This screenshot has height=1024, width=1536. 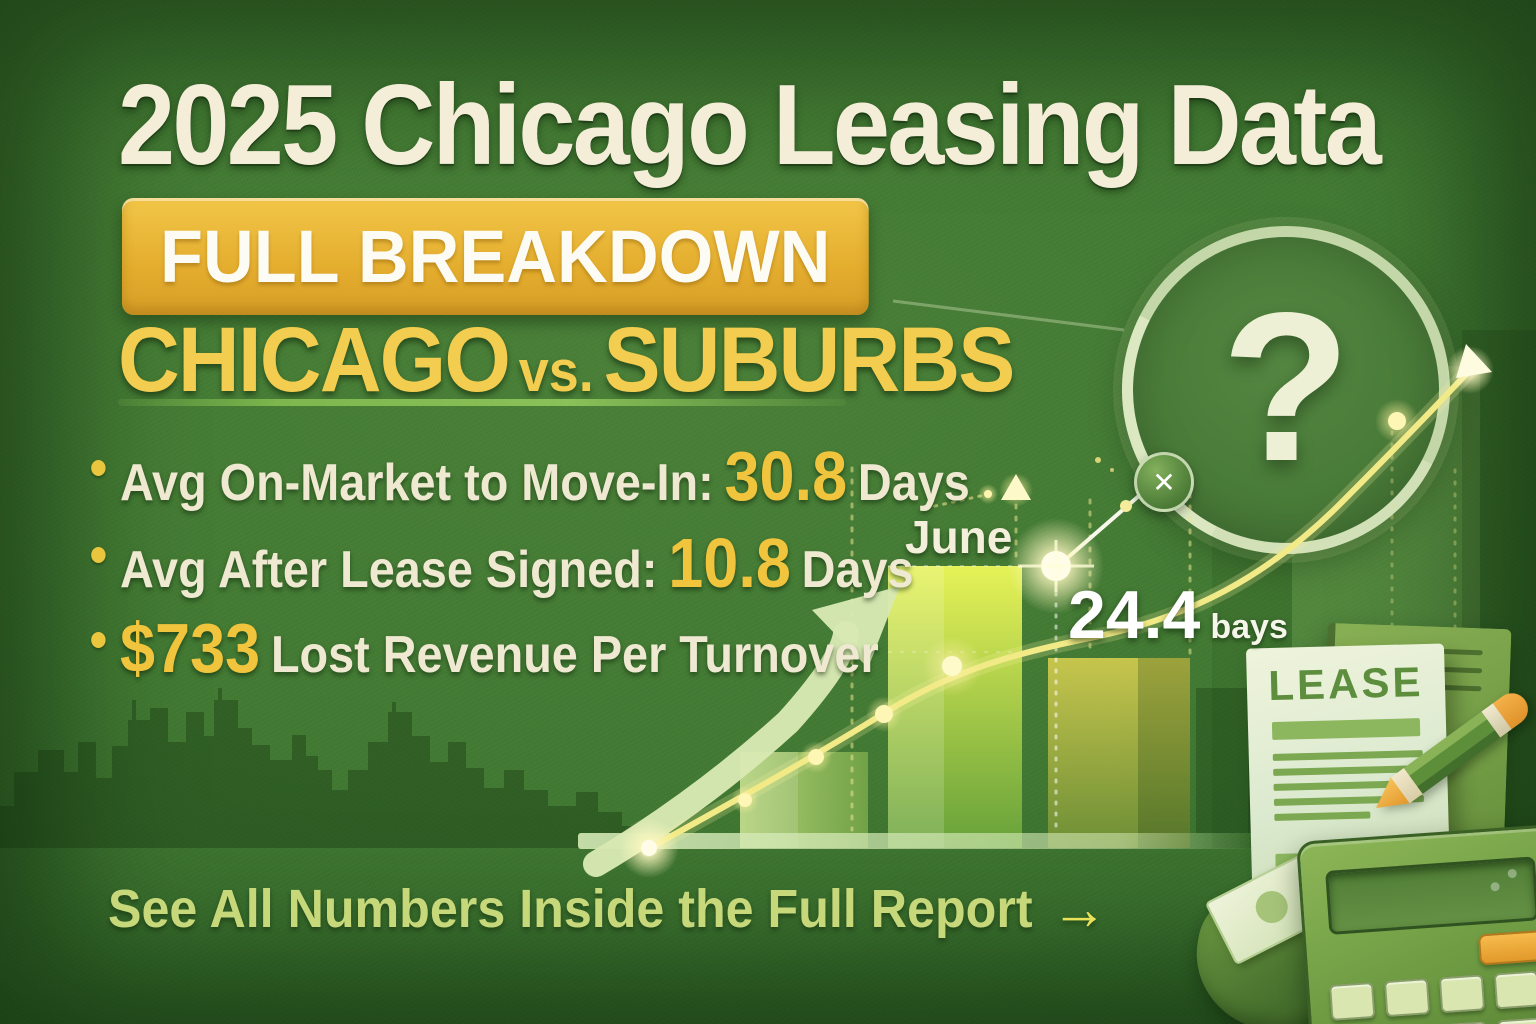 What do you see at coordinates (1346, 729) in the screenshot?
I see `document-text-block` at bounding box center [1346, 729].